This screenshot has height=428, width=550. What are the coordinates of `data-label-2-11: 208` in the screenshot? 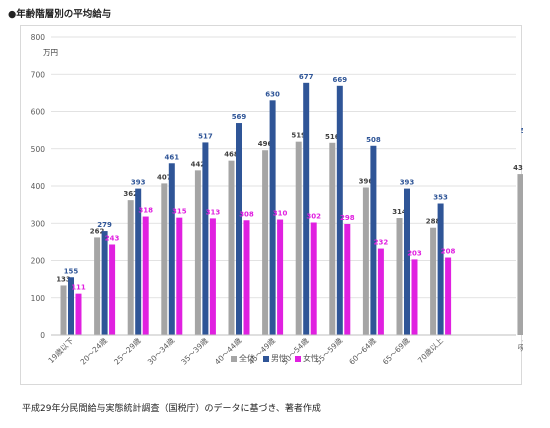 It's located at (448, 252).